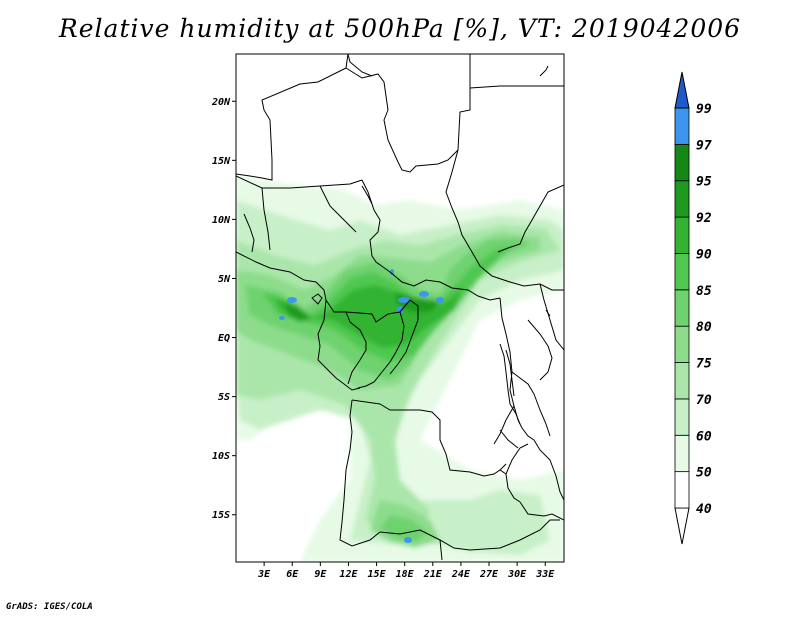  I want to click on x-tick-label: 30E, so click(517, 574).